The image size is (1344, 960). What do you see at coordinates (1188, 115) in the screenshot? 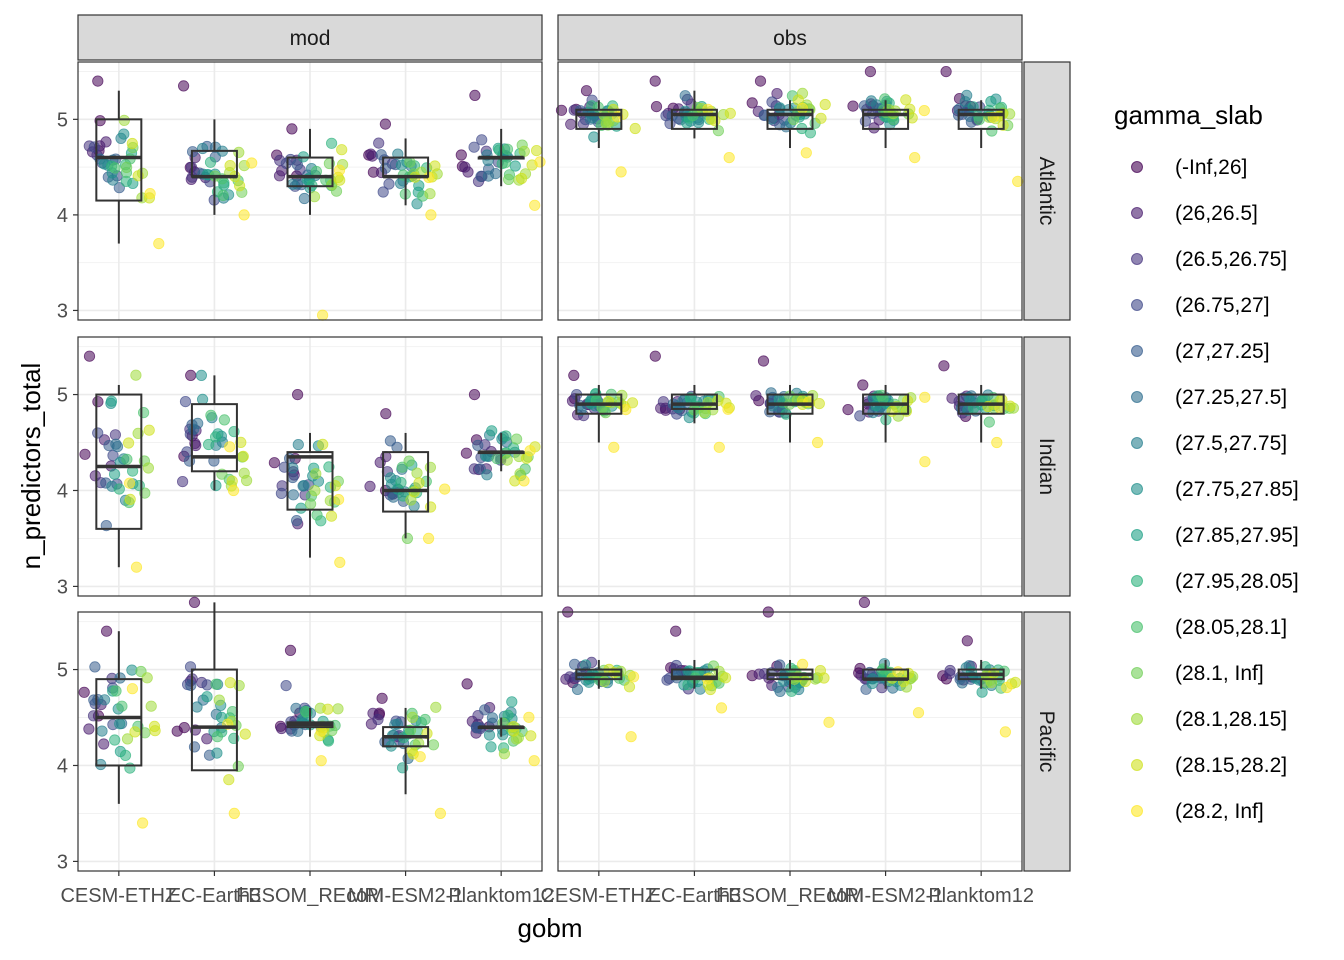
I see `legend-title: gamma_slab` at bounding box center [1188, 115].